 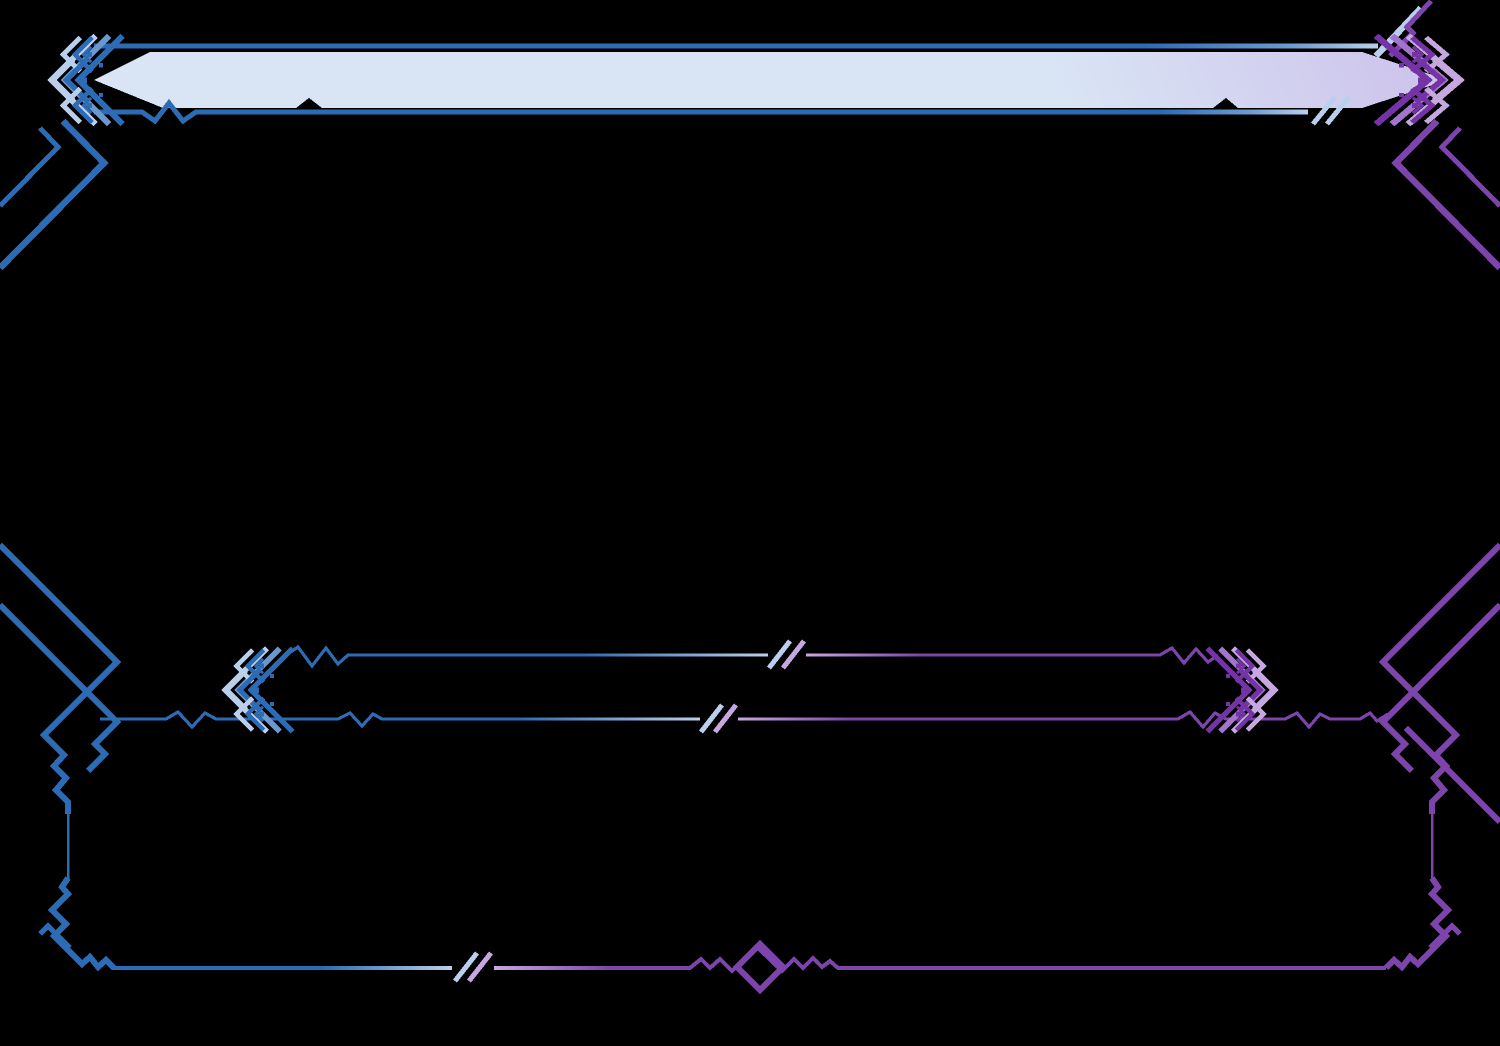 I want to click on tail-top-right-inner, so click(x=1445, y=194).